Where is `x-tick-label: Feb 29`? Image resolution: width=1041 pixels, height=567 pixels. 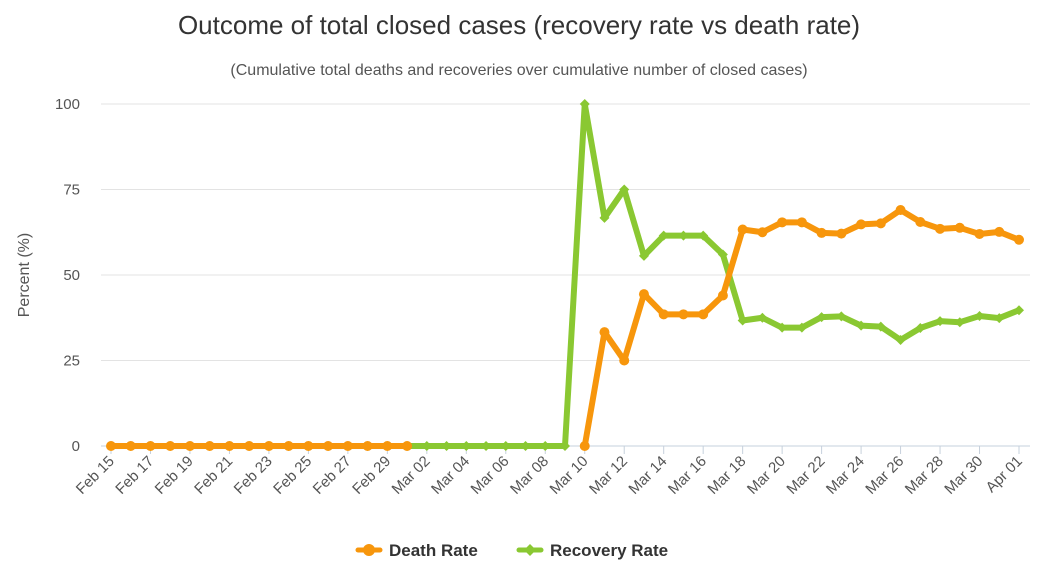
x-tick-label: Feb 29 is located at coordinates (371, 475).